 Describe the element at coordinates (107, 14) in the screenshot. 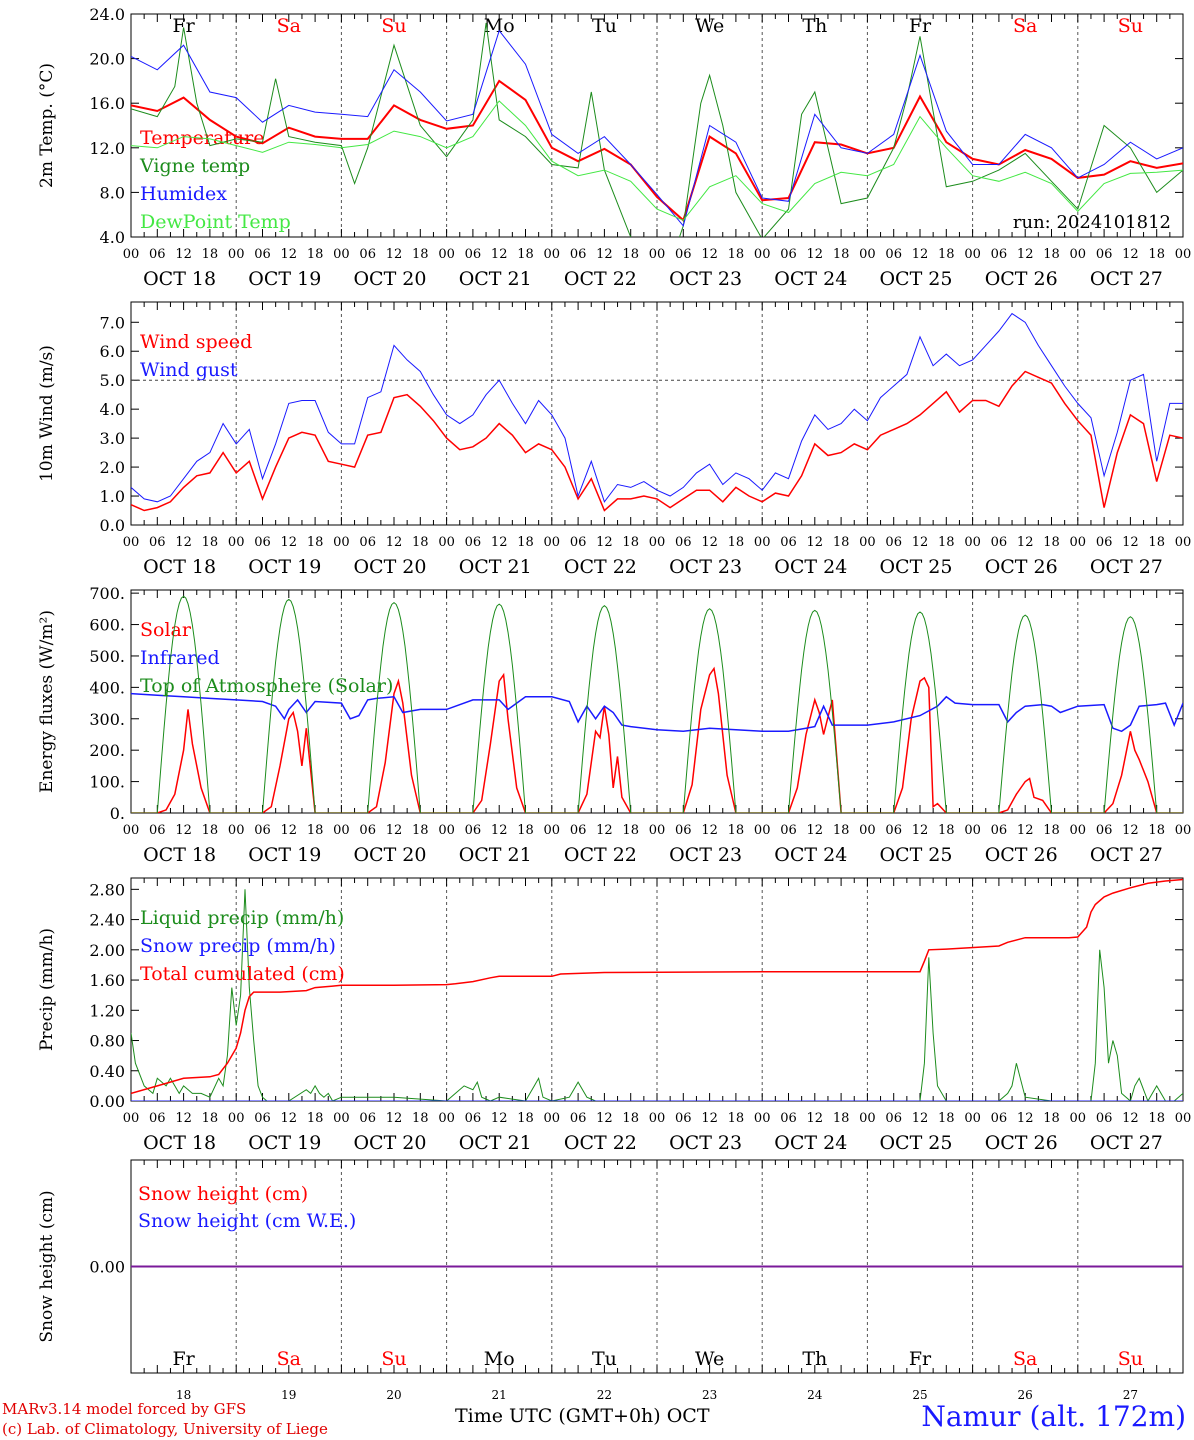

I see `y-tick-label: 24.0` at that location.